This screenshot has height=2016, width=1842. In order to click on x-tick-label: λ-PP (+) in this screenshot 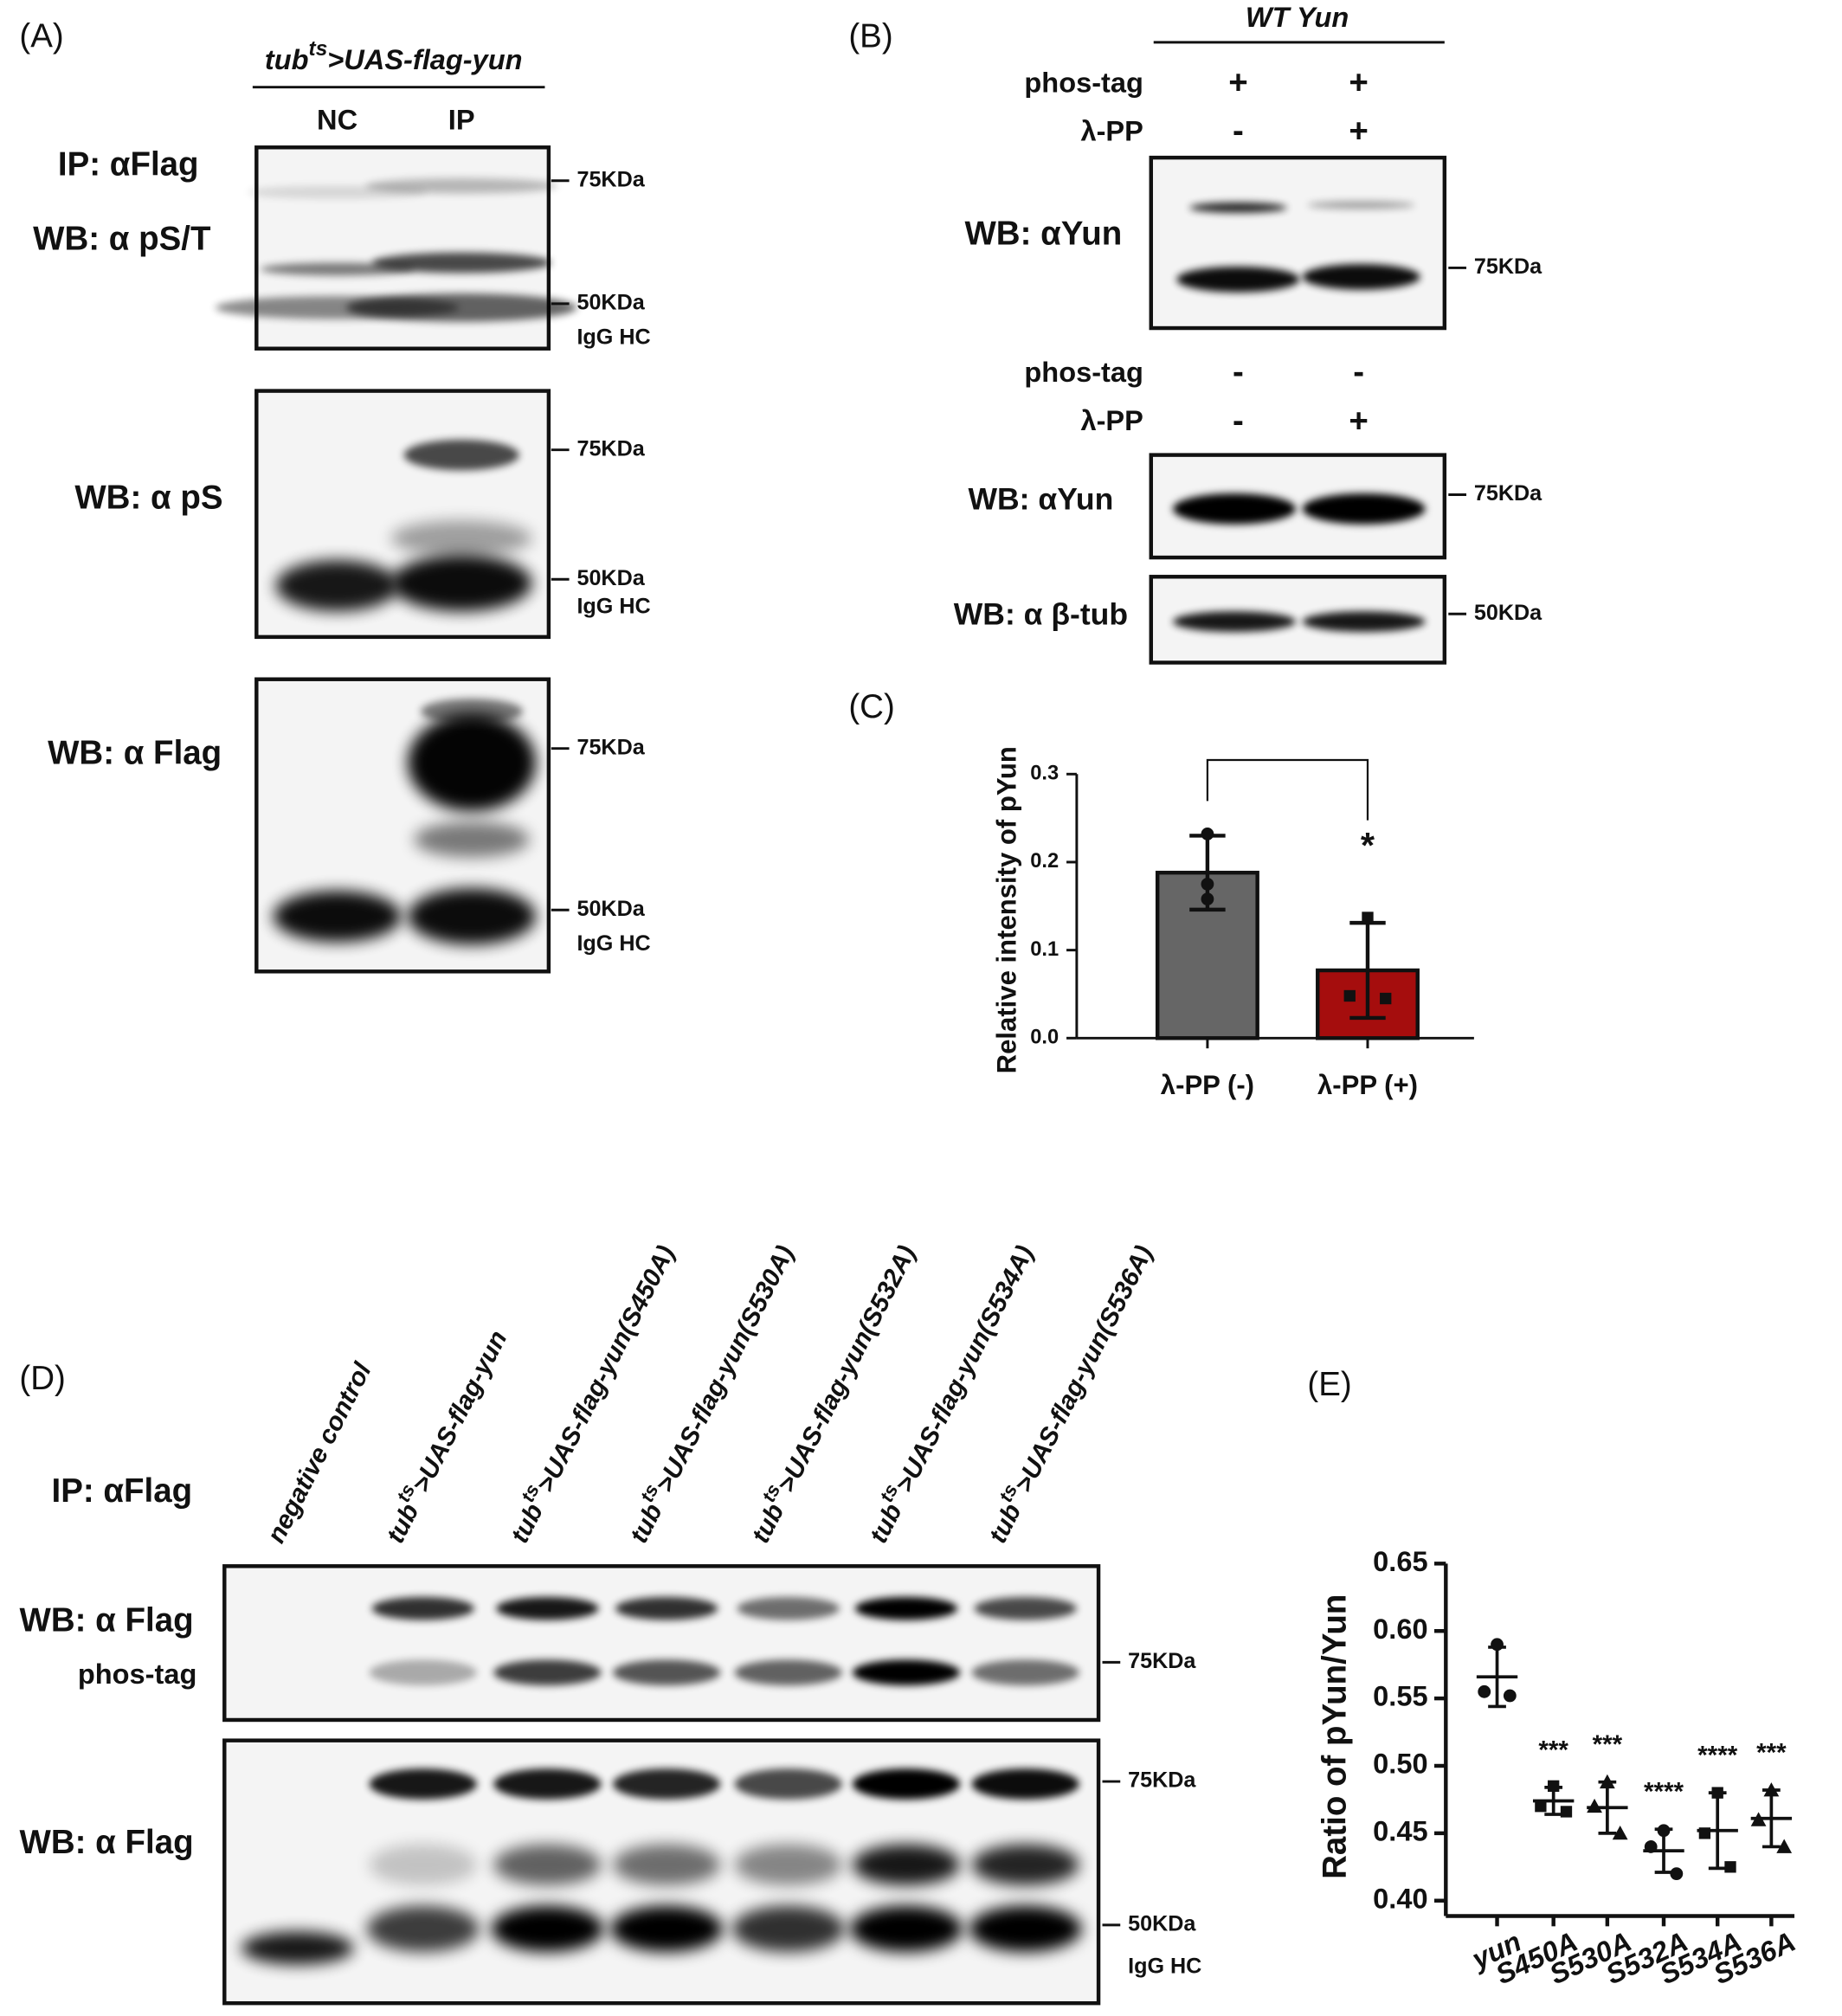, I will do `click(1368, 1085)`.